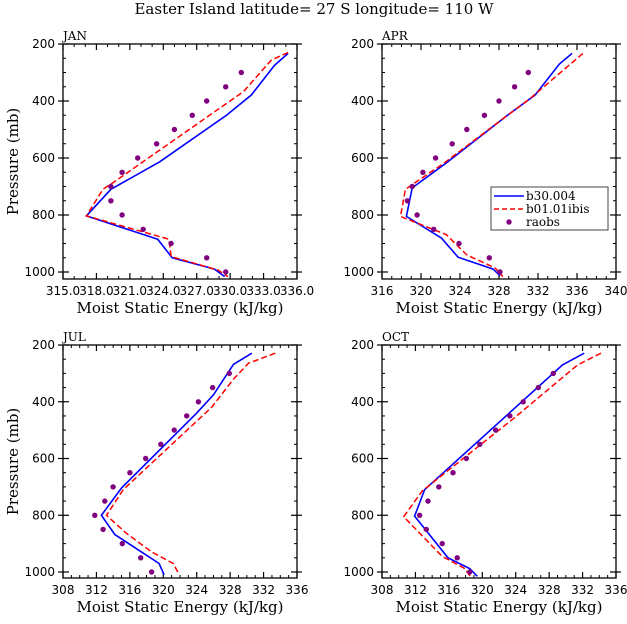 This screenshot has width=627, height=624. Describe the element at coordinates (163, 291) in the screenshot. I see `x-tick-label: 324.0` at that location.